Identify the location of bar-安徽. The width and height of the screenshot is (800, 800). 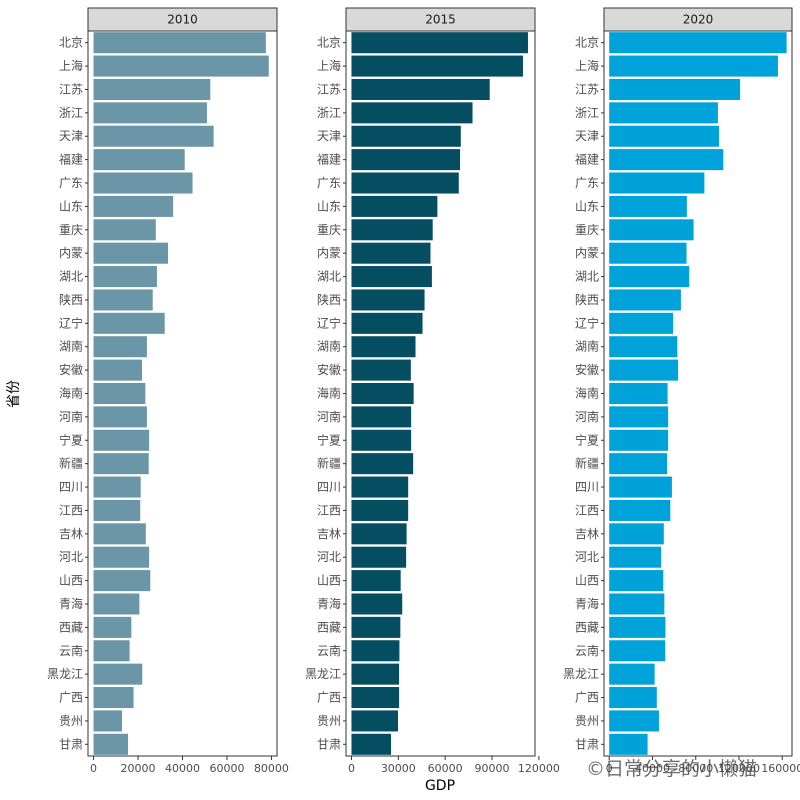
(118, 370).